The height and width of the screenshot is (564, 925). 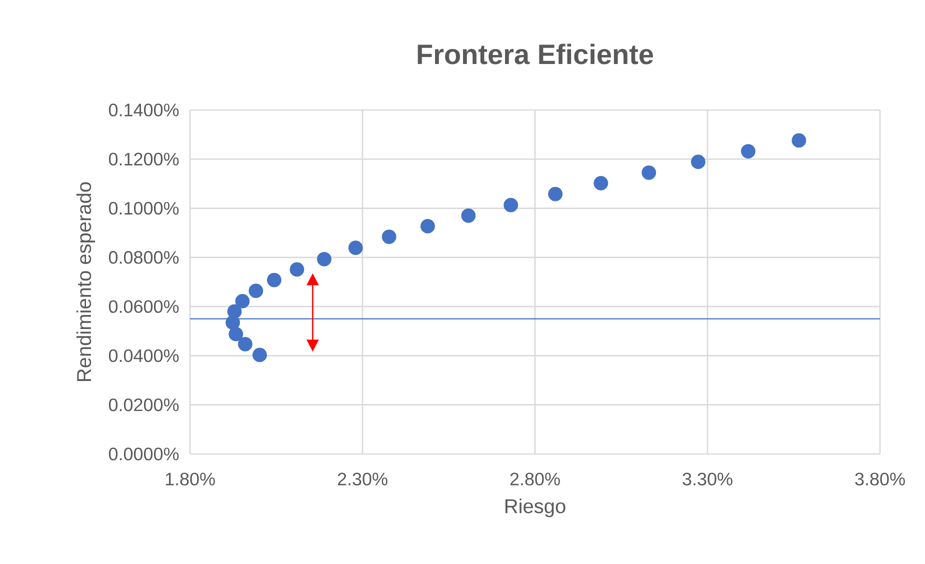 What do you see at coordinates (536, 508) in the screenshot?
I see `x-axis-title: Riesgo` at bounding box center [536, 508].